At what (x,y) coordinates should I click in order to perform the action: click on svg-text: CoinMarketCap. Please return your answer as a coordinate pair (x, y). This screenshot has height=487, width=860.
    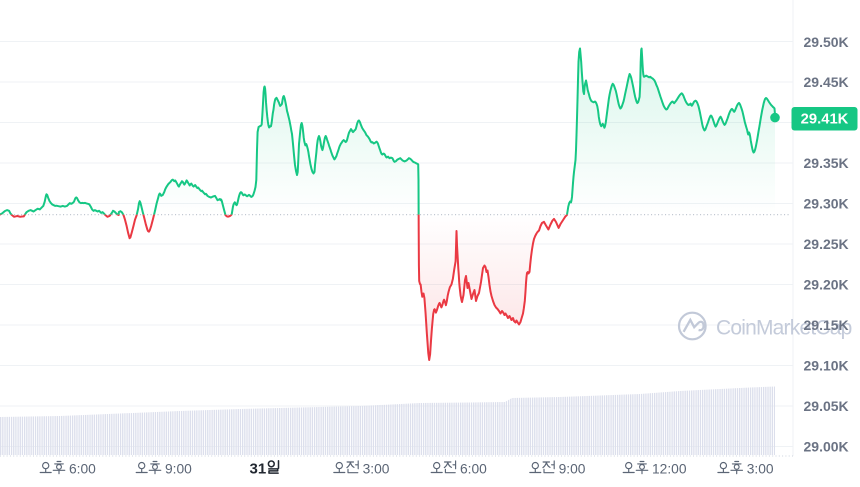
    Looking at the image, I should click on (784, 328).